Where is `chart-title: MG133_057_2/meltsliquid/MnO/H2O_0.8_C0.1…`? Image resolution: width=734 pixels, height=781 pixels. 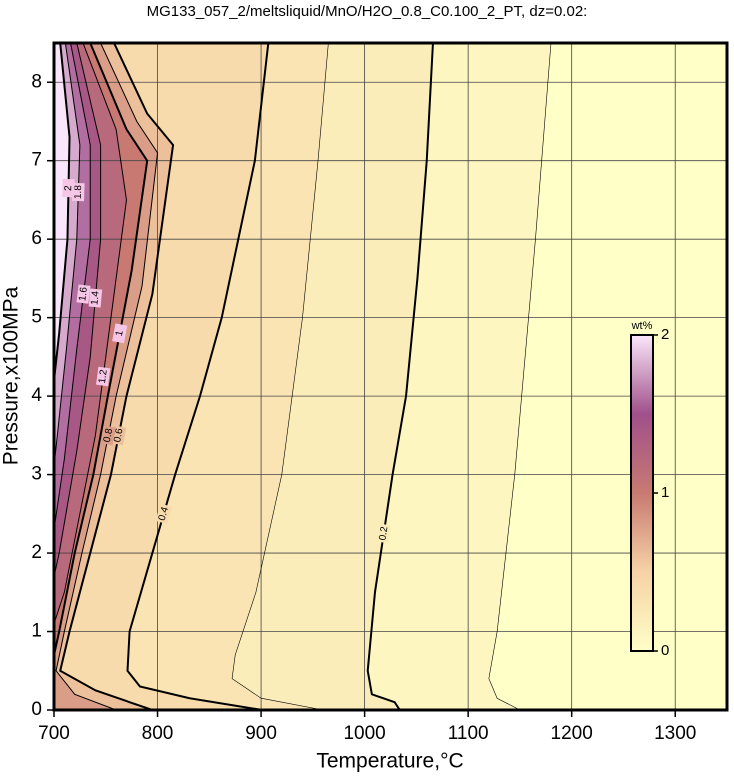 chart-title: MG133_057_2/meltsliquid/MnO/H2O_0.8_C0.1… is located at coordinates (367, 11).